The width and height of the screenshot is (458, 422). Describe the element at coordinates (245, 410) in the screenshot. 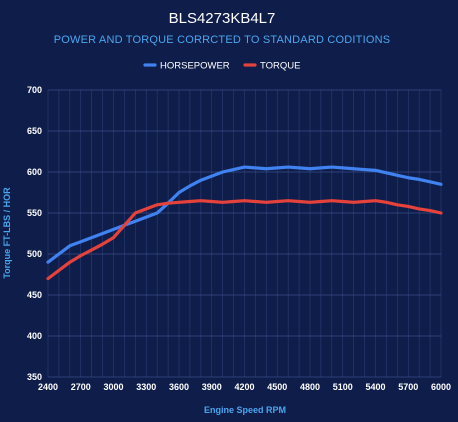

I see `x-axis-label: Engine Speed RPM` at that location.